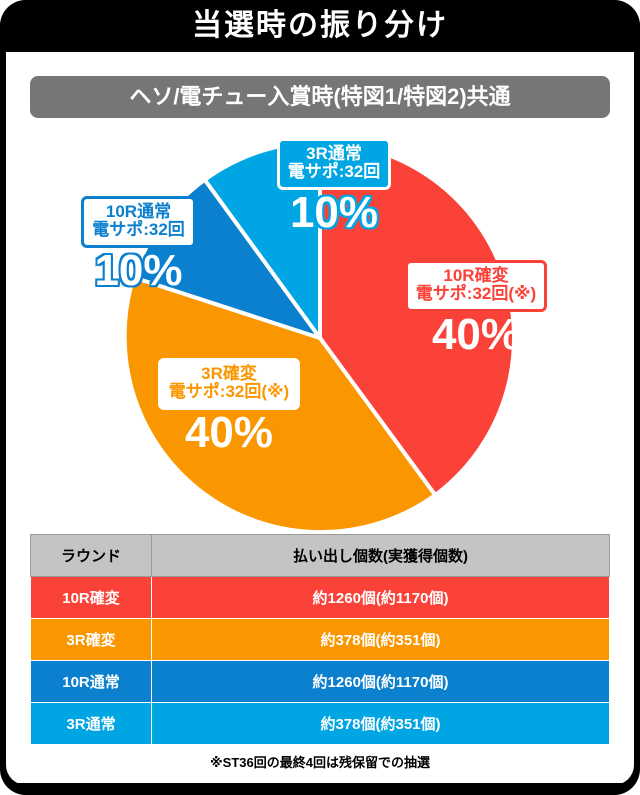 This screenshot has height=795, width=640. What do you see at coordinates (380, 639) in the screenshot?
I see `cell-payout-3r-kakuhen: 約378個(約351個)` at bounding box center [380, 639].